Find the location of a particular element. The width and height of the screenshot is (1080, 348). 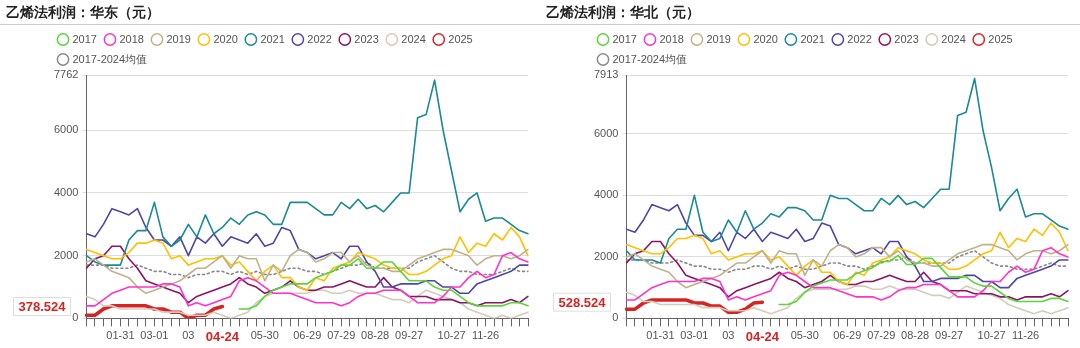

text: 378.524 is located at coordinates (42, 307).